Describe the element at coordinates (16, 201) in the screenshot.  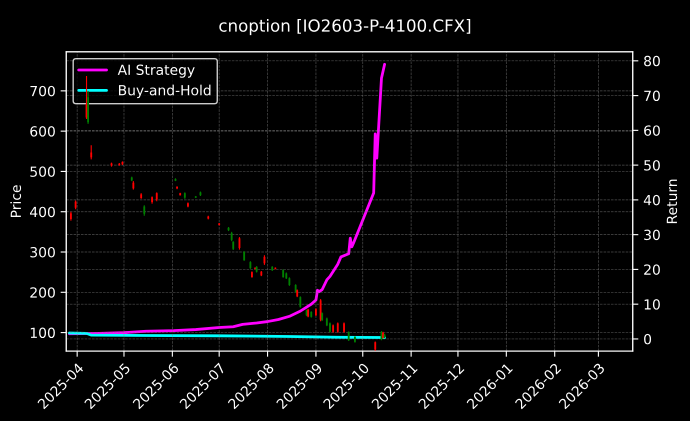
I see `y-axis-title: Price` at that location.